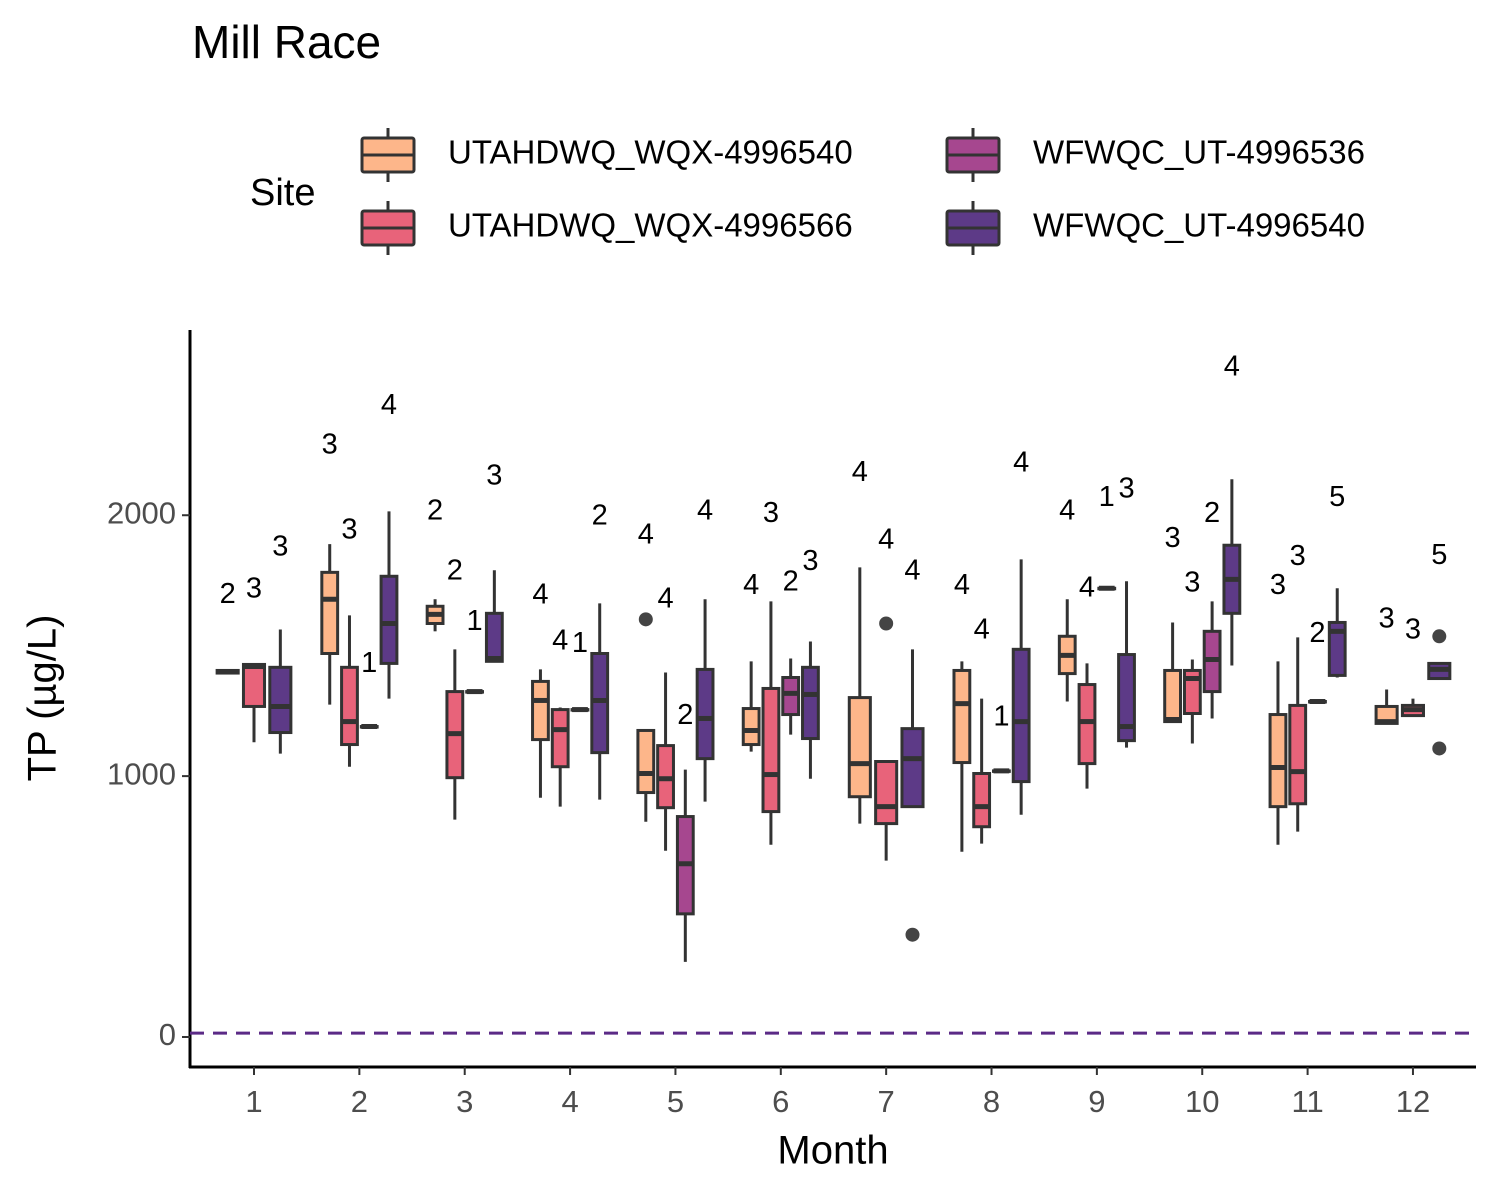  I want to click on legend-label: UTAHDWQ_WQX-4996566, so click(650, 225).